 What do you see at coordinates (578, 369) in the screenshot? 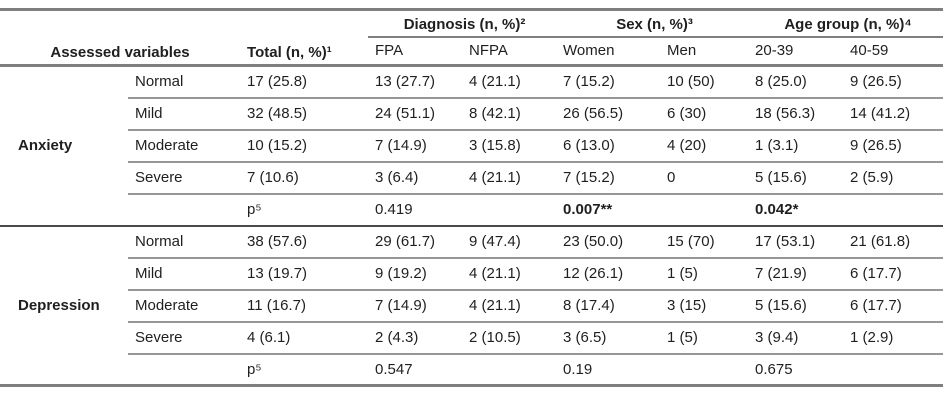
I see `p-value-sex: 0.19` at bounding box center [578, 369].